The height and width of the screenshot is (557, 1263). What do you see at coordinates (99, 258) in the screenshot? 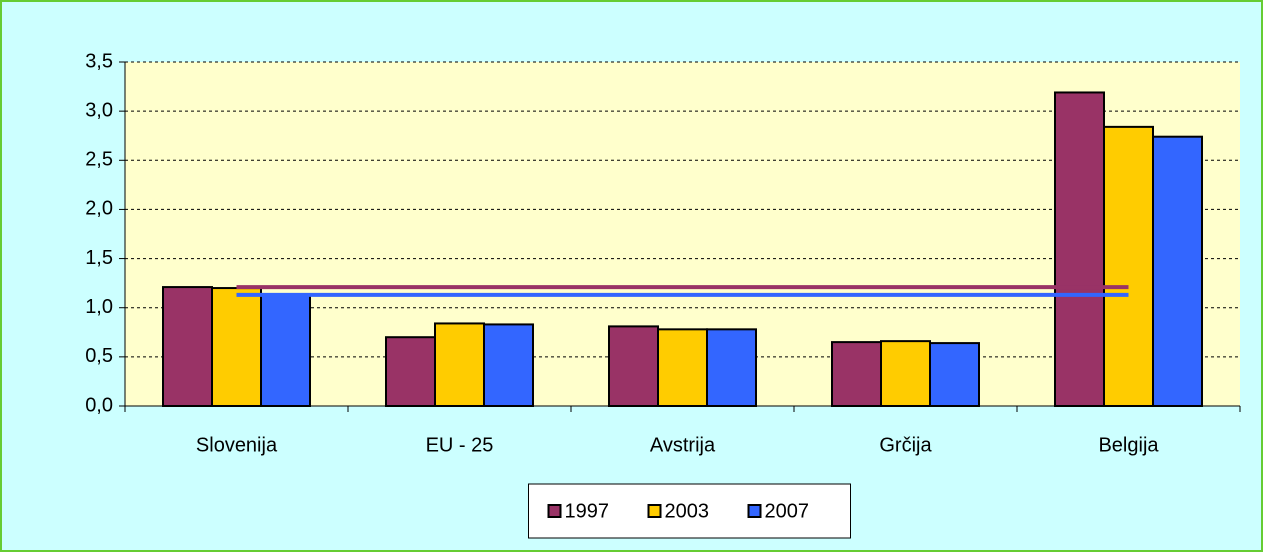
I see `y-tick-label: 1,5` at bounding box center [99, 258].